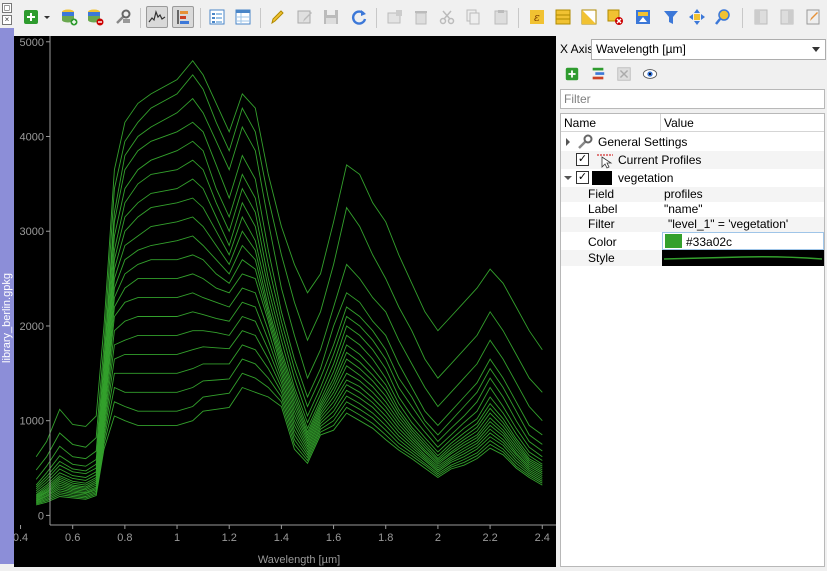 This screenshot has width=827, height=571. I want to click on tree-row-vegetation: ✓ vegetation, so click(692, 178).